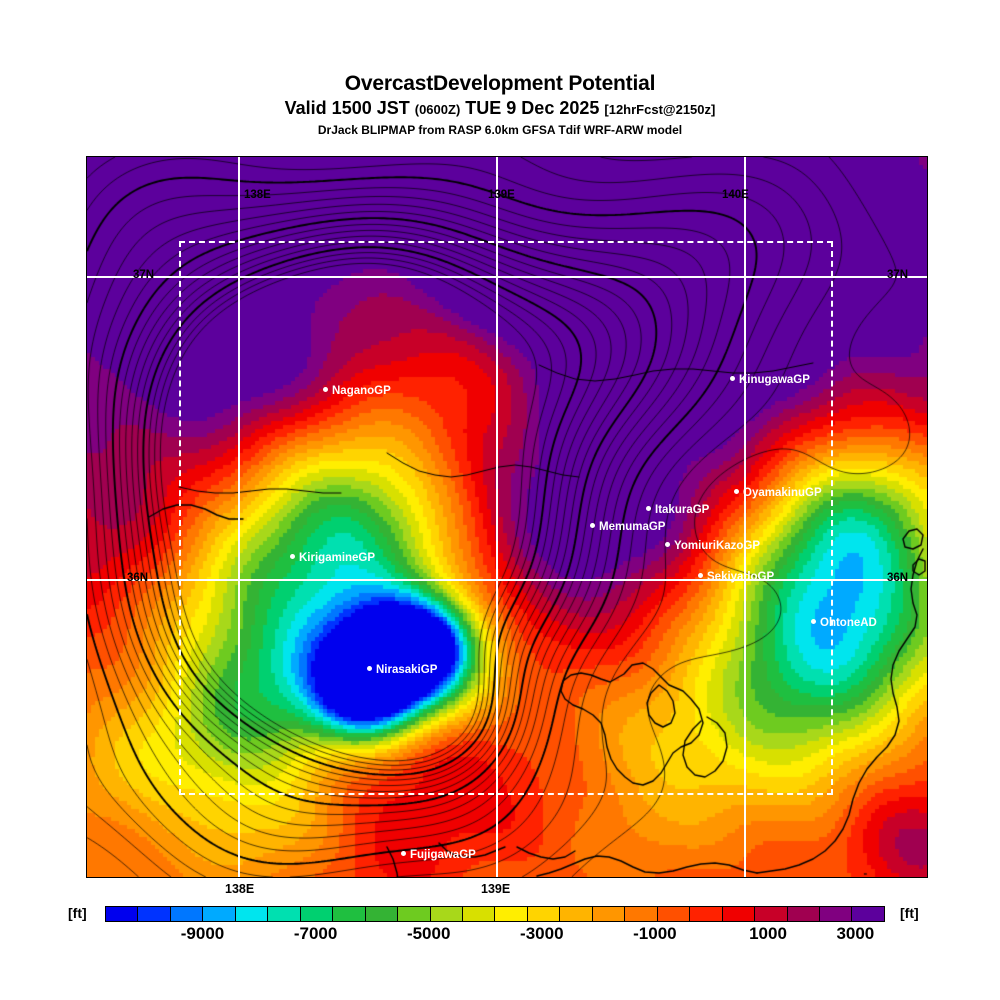  What do you see at coordinates (507, 580) in the screenshot?
I see `graticule-36N` at bounding box center [507, 580].